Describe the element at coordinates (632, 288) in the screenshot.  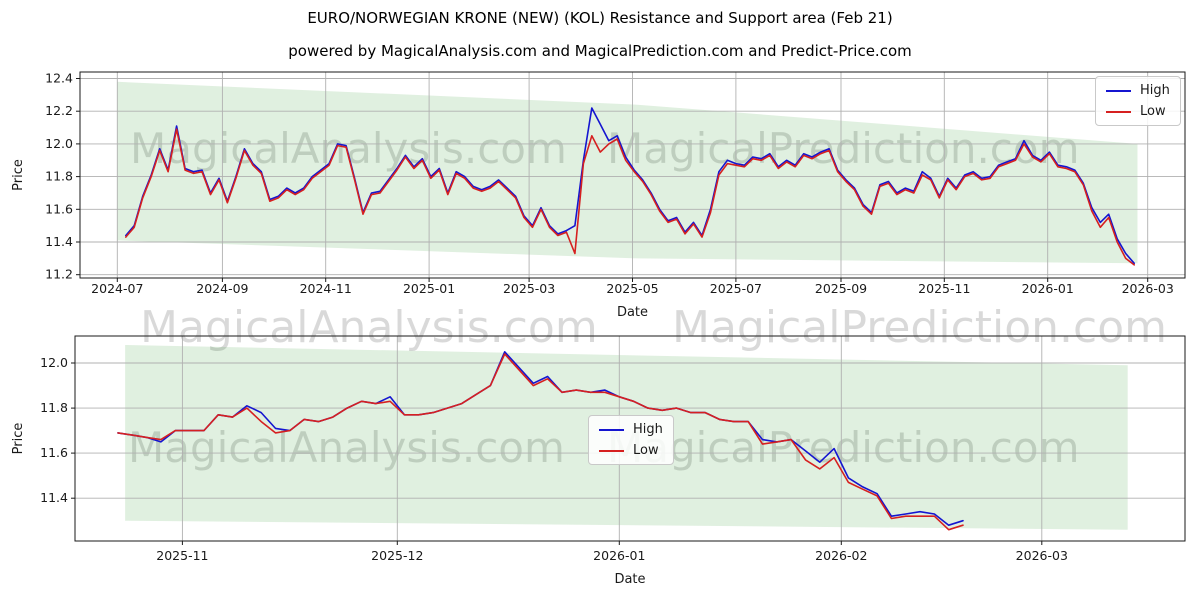
I see `x-tick-label: 2025-05` at that location.